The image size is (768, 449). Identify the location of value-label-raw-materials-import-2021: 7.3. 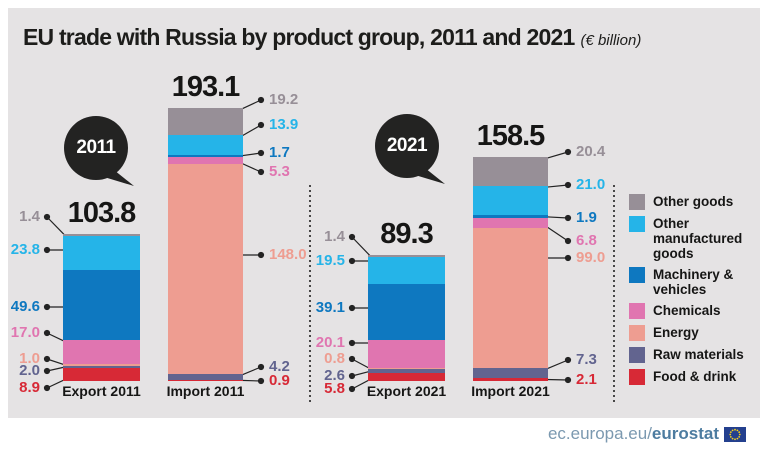
(586, 359).